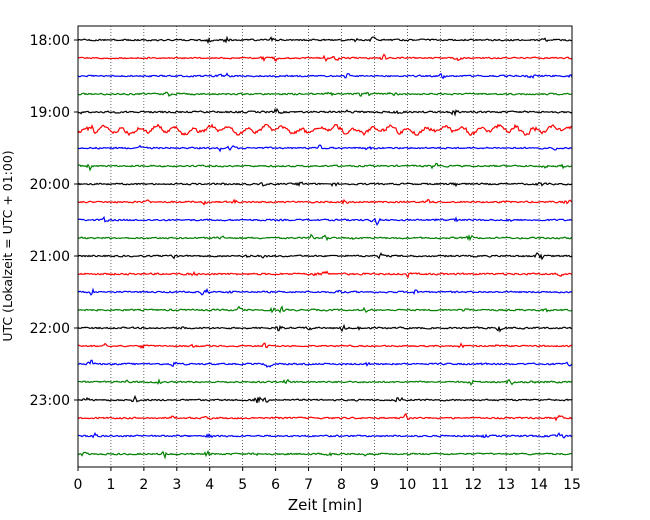  I want to click on x-tick-label: 9, so click(374, 485).